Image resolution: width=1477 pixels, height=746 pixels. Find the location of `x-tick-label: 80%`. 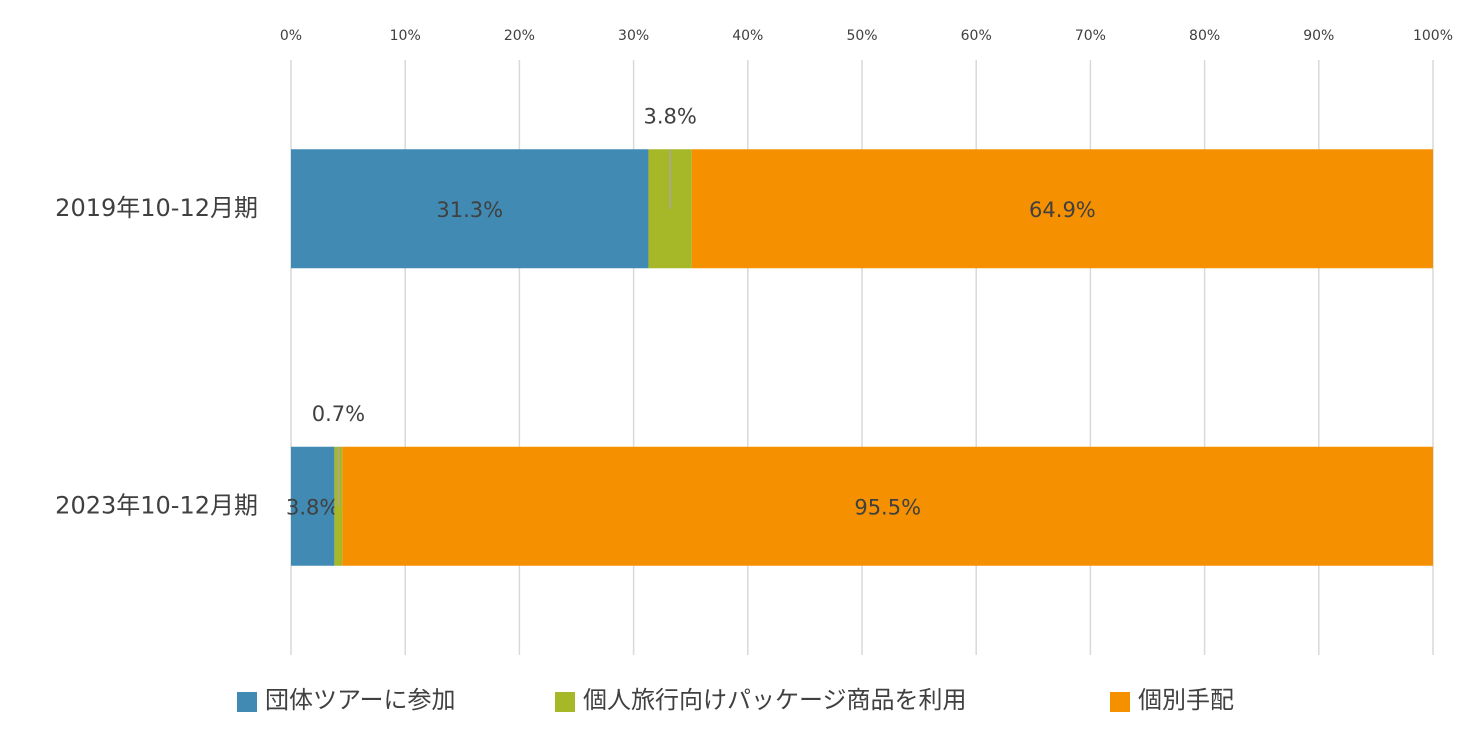

x-tick-label: 80% is located at coordinates (1204, 36).